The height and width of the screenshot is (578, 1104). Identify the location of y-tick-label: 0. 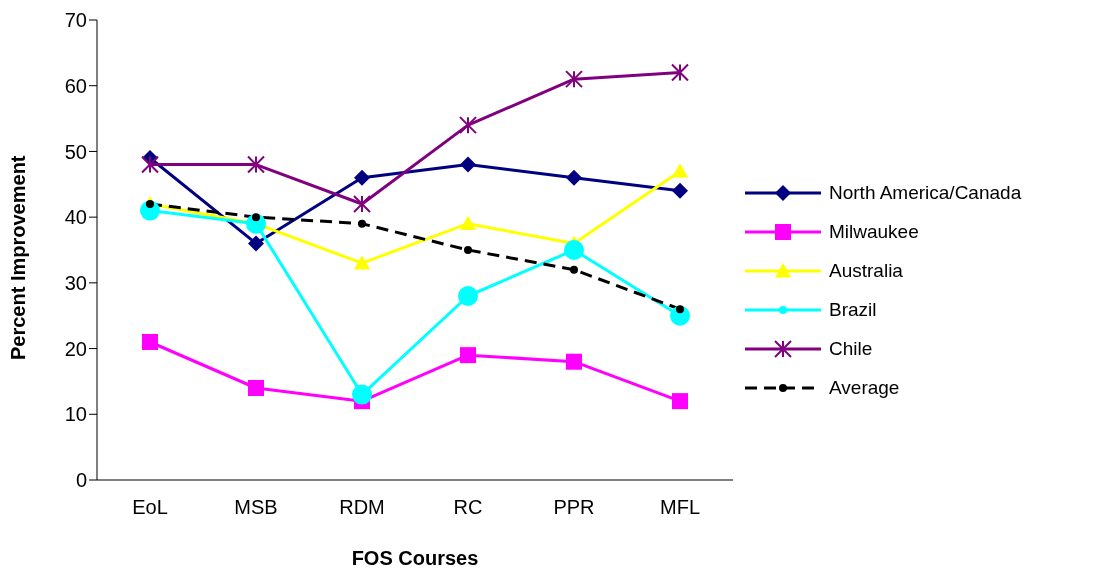
(81, 480).